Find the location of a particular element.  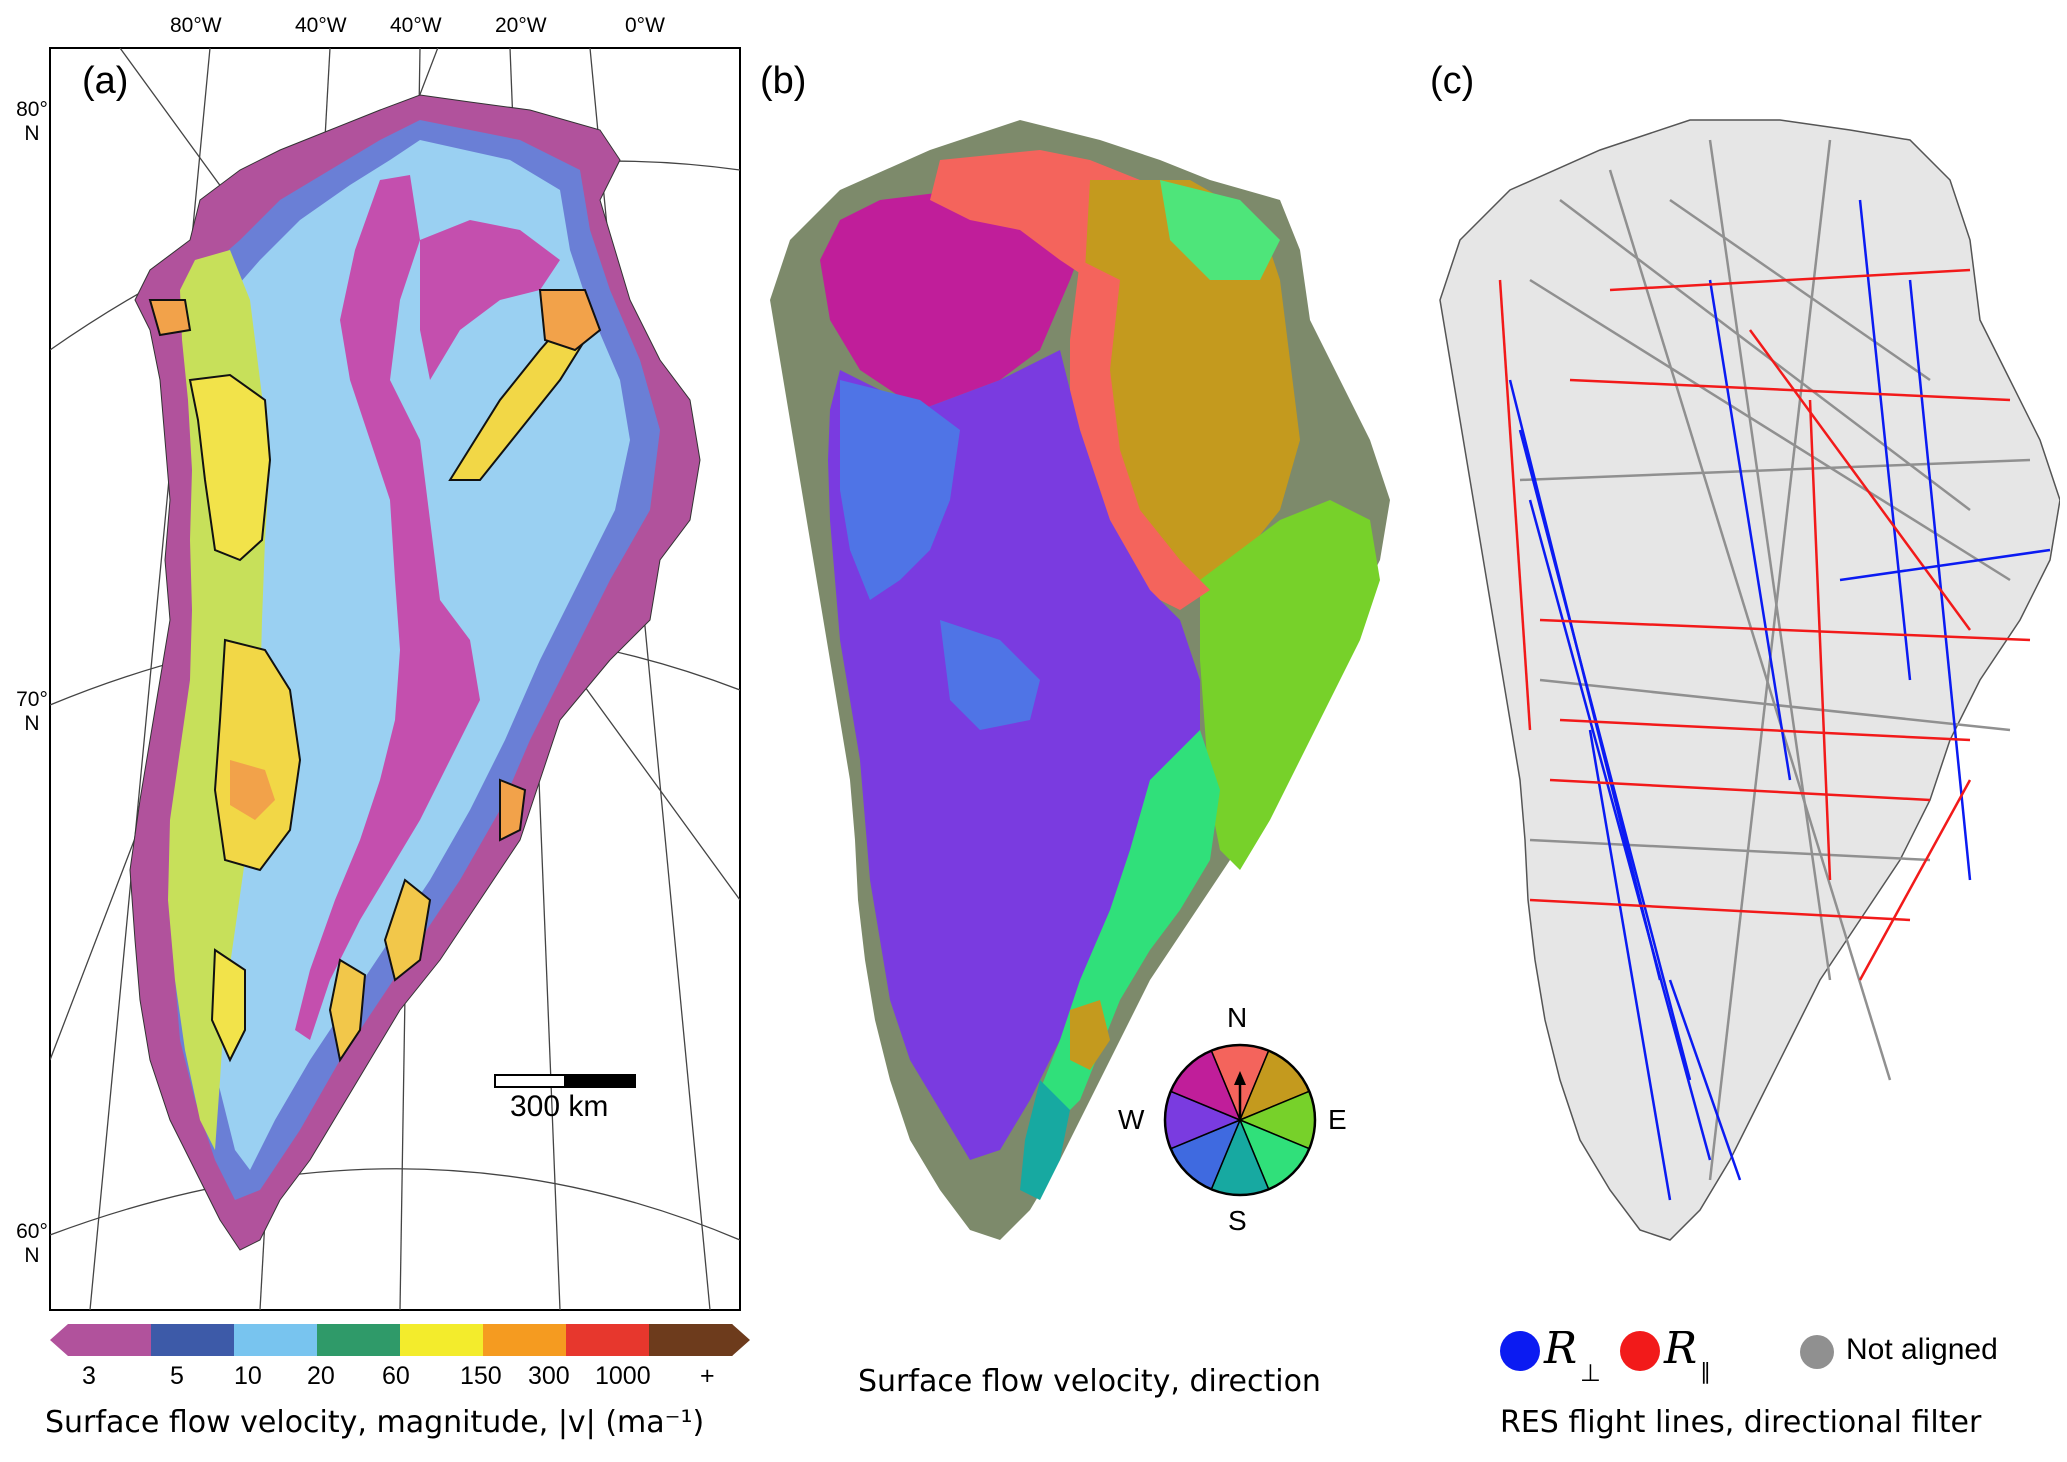

northeast-fast-zone is located at coordinates (570, 320).